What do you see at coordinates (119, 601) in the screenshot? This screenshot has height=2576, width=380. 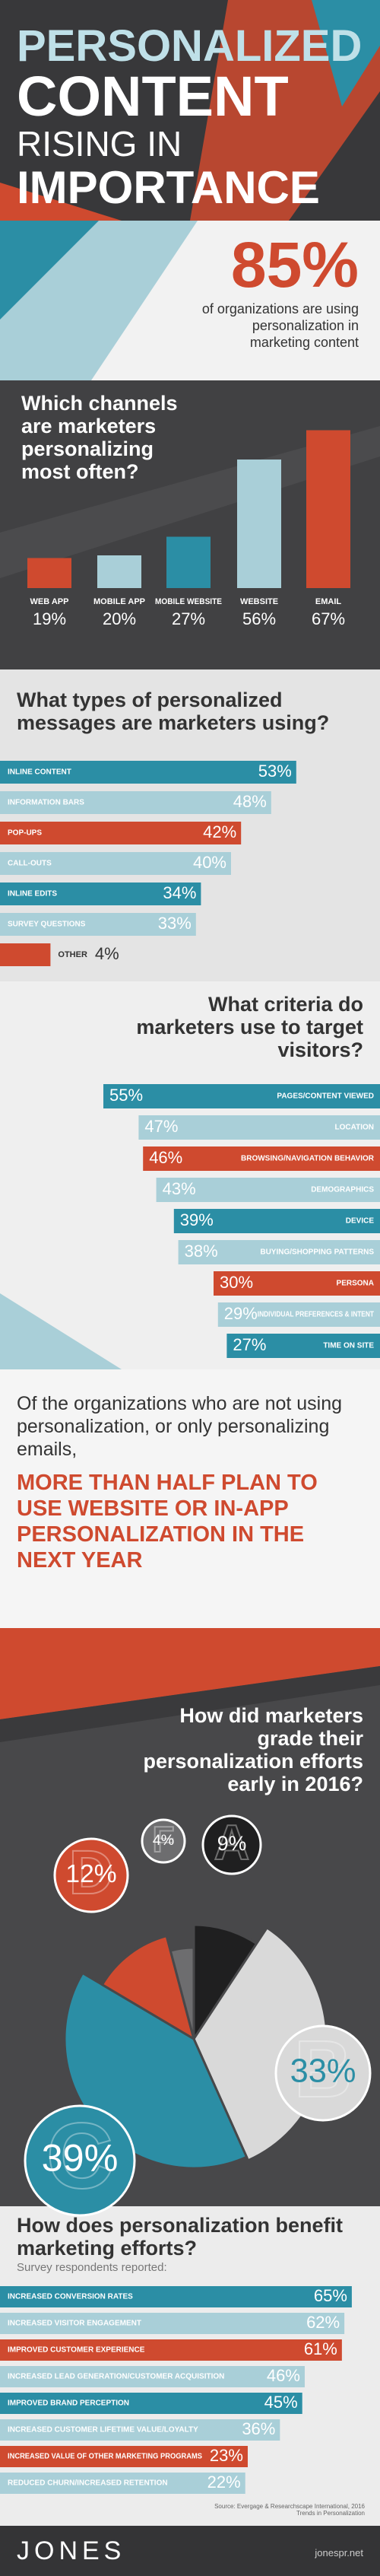 I see `category-label: MOBILE APP` at bounding box center [119, 601].